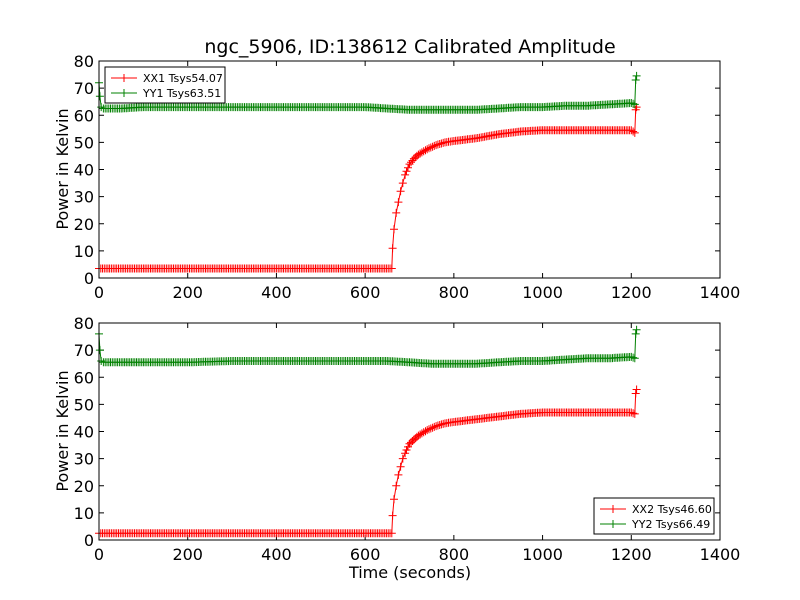 The image size is (800, 600). I want to click on top-chart-ytick-label: 60, so click(84, 115).